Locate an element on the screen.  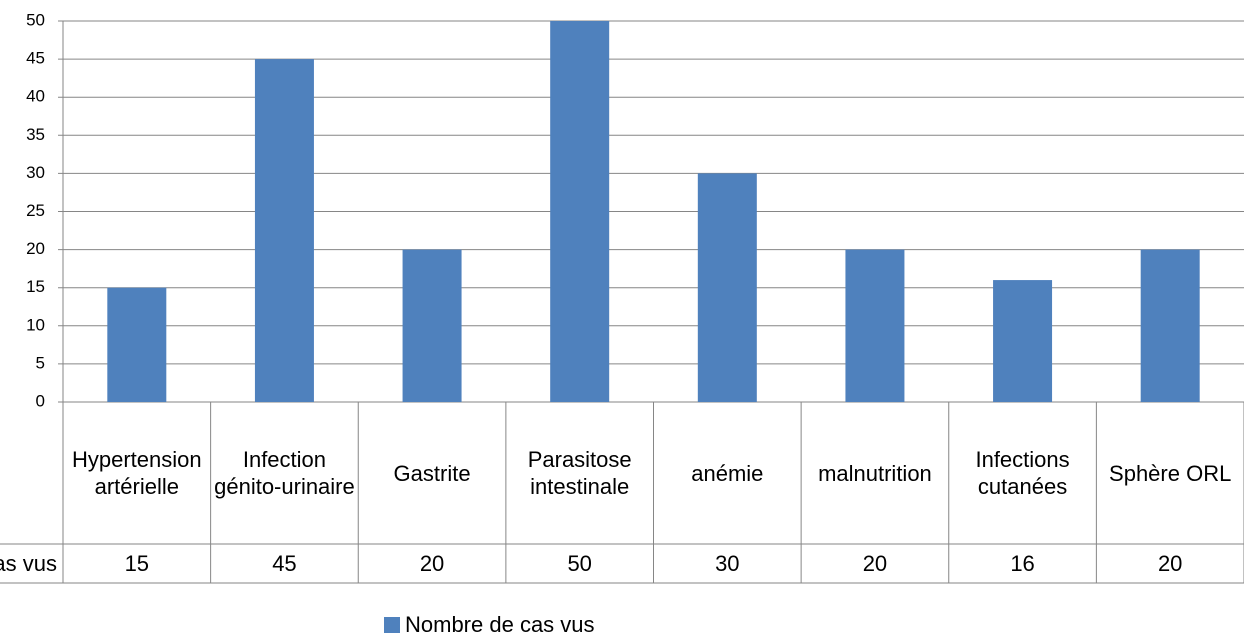
category-label: Infection génito-urinaire is located at coordinates (284, 473).